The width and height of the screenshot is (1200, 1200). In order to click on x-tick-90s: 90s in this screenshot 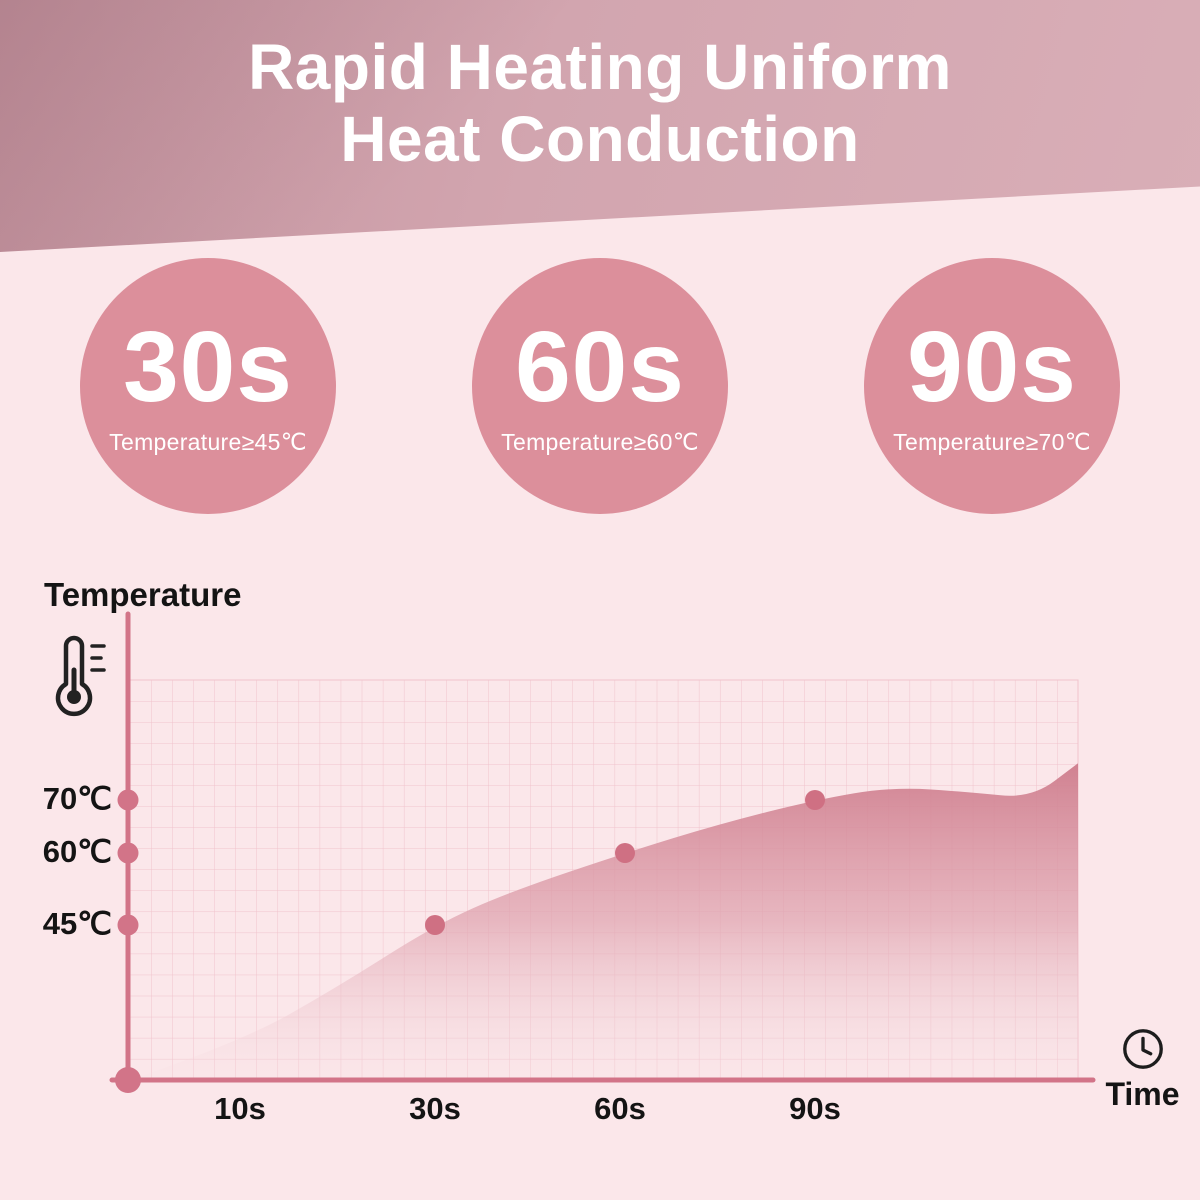, I will do `click(815, 1108)`.